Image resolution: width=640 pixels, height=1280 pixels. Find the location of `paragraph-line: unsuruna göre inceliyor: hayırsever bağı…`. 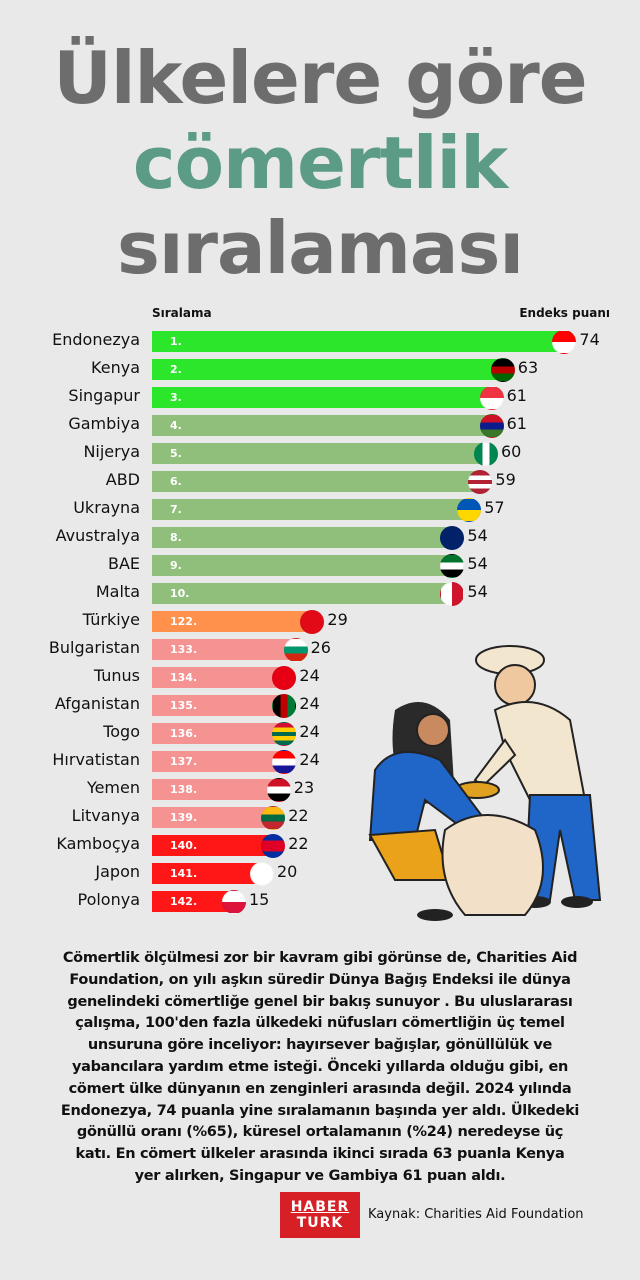

paragraph-line: unsuruna göre inceliyor: hayırsever bağı… is located at coordinates (320, 1045).